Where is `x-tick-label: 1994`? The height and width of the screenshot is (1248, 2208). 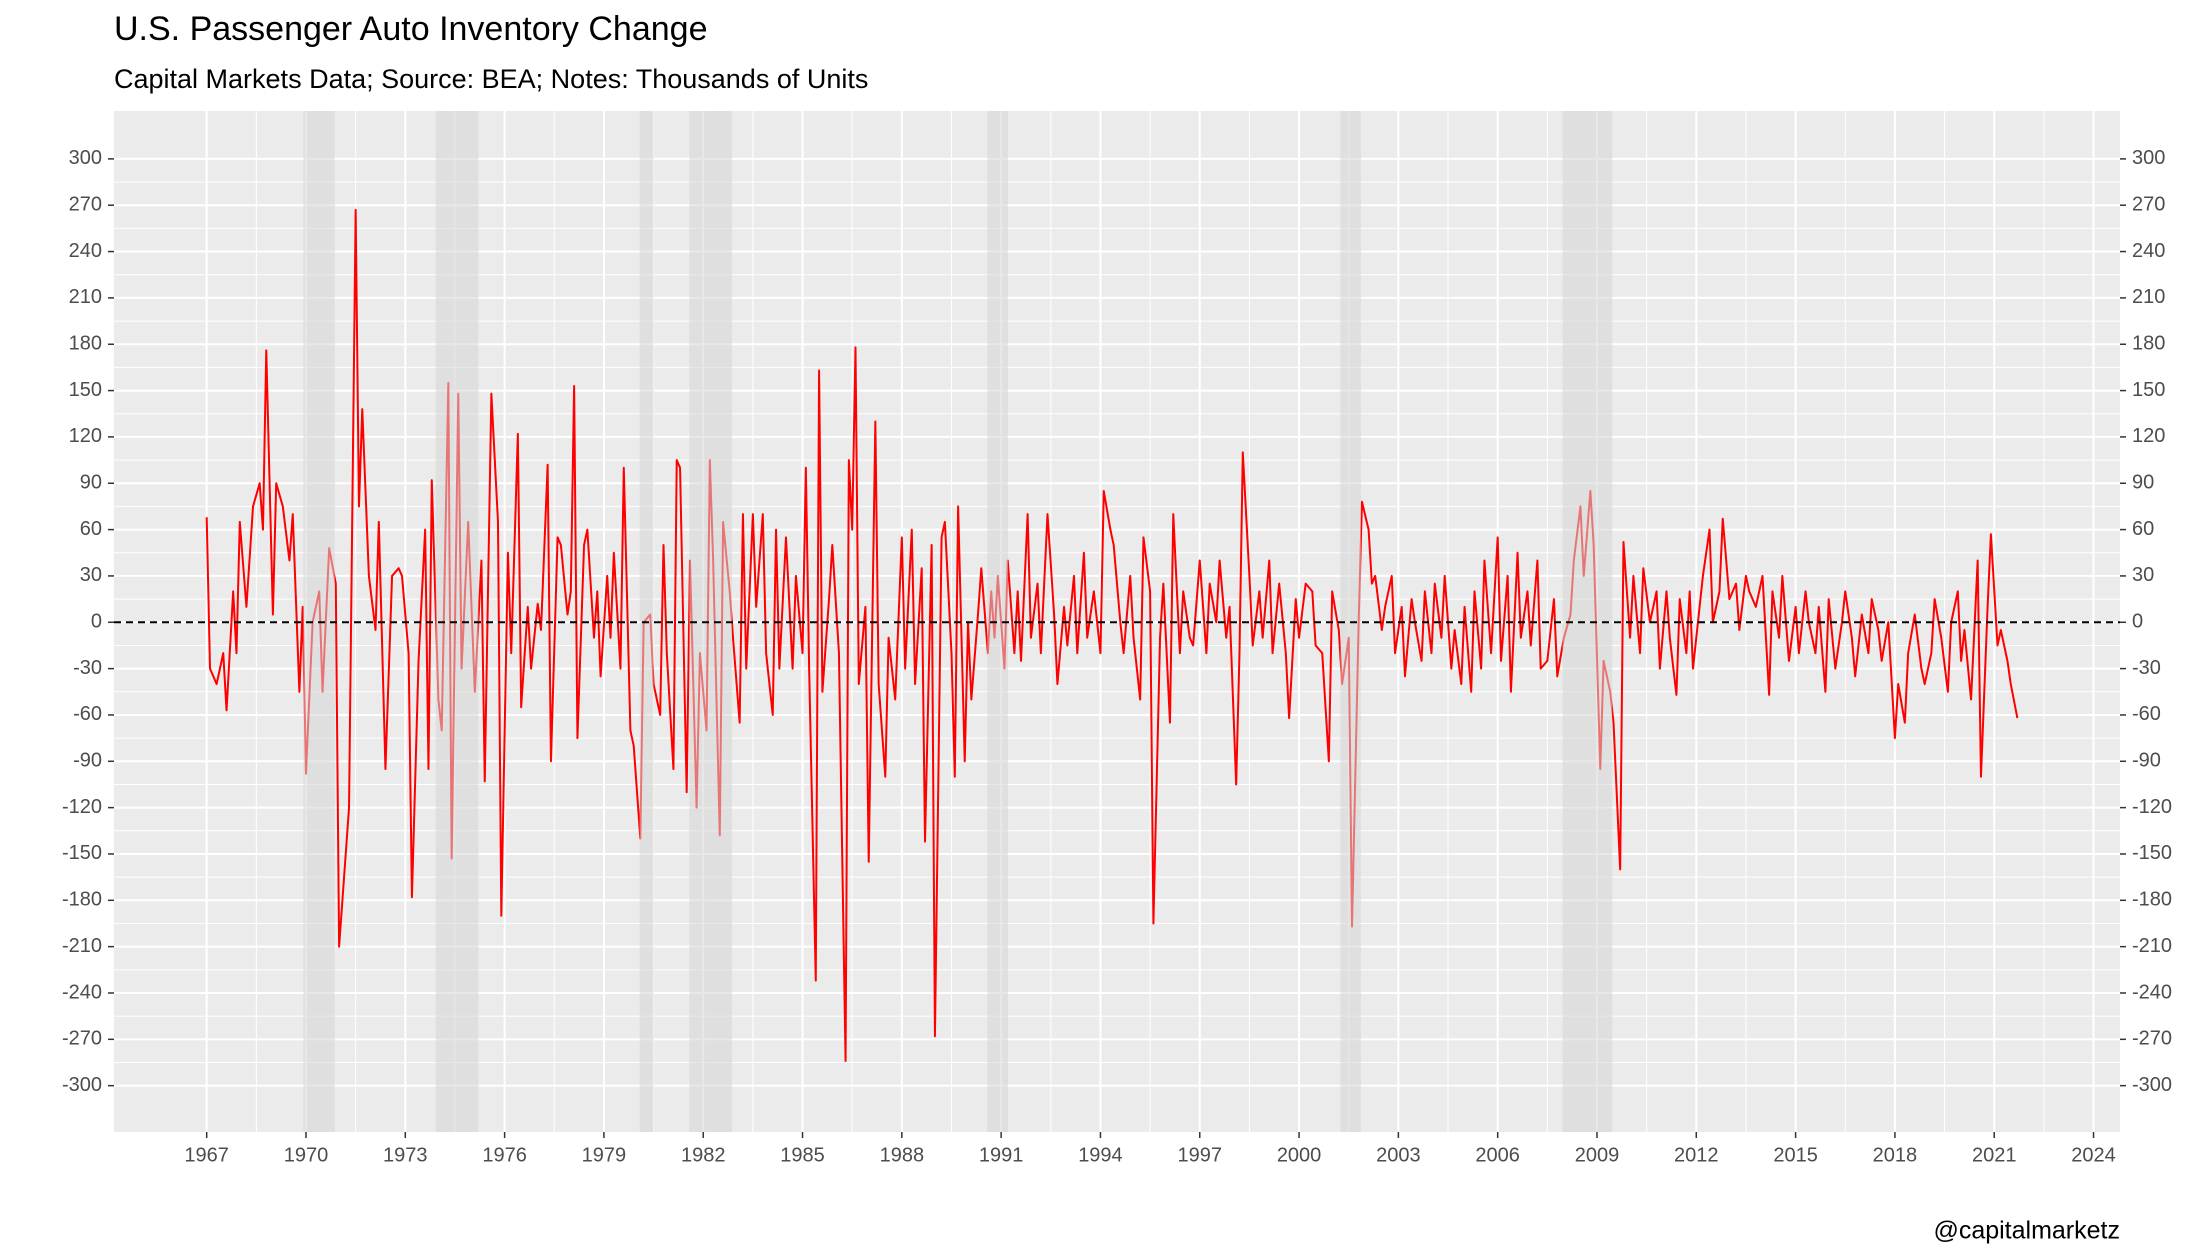 x-tick-label: 1994 is located at coordinates (1100, 1155).